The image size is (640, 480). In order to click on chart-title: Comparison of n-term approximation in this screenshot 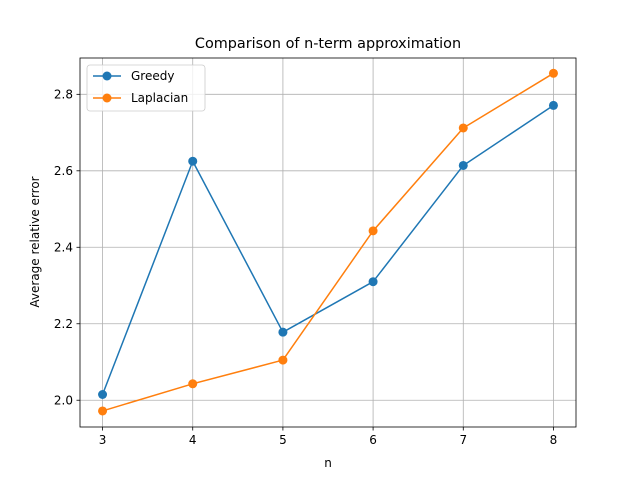, I will do `click(328, 44)`.